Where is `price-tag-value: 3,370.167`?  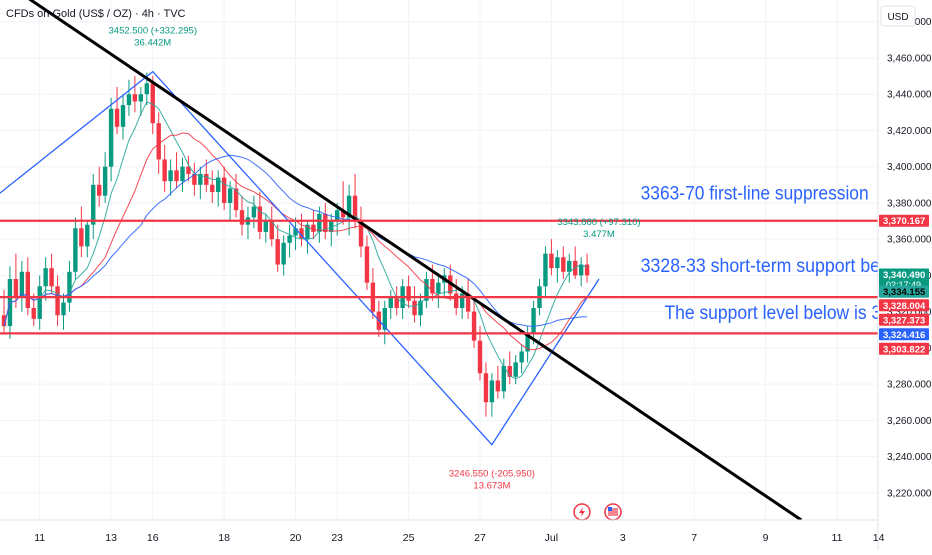 price-tag-value: 3,370.167 is located at coordinates (904, 221).